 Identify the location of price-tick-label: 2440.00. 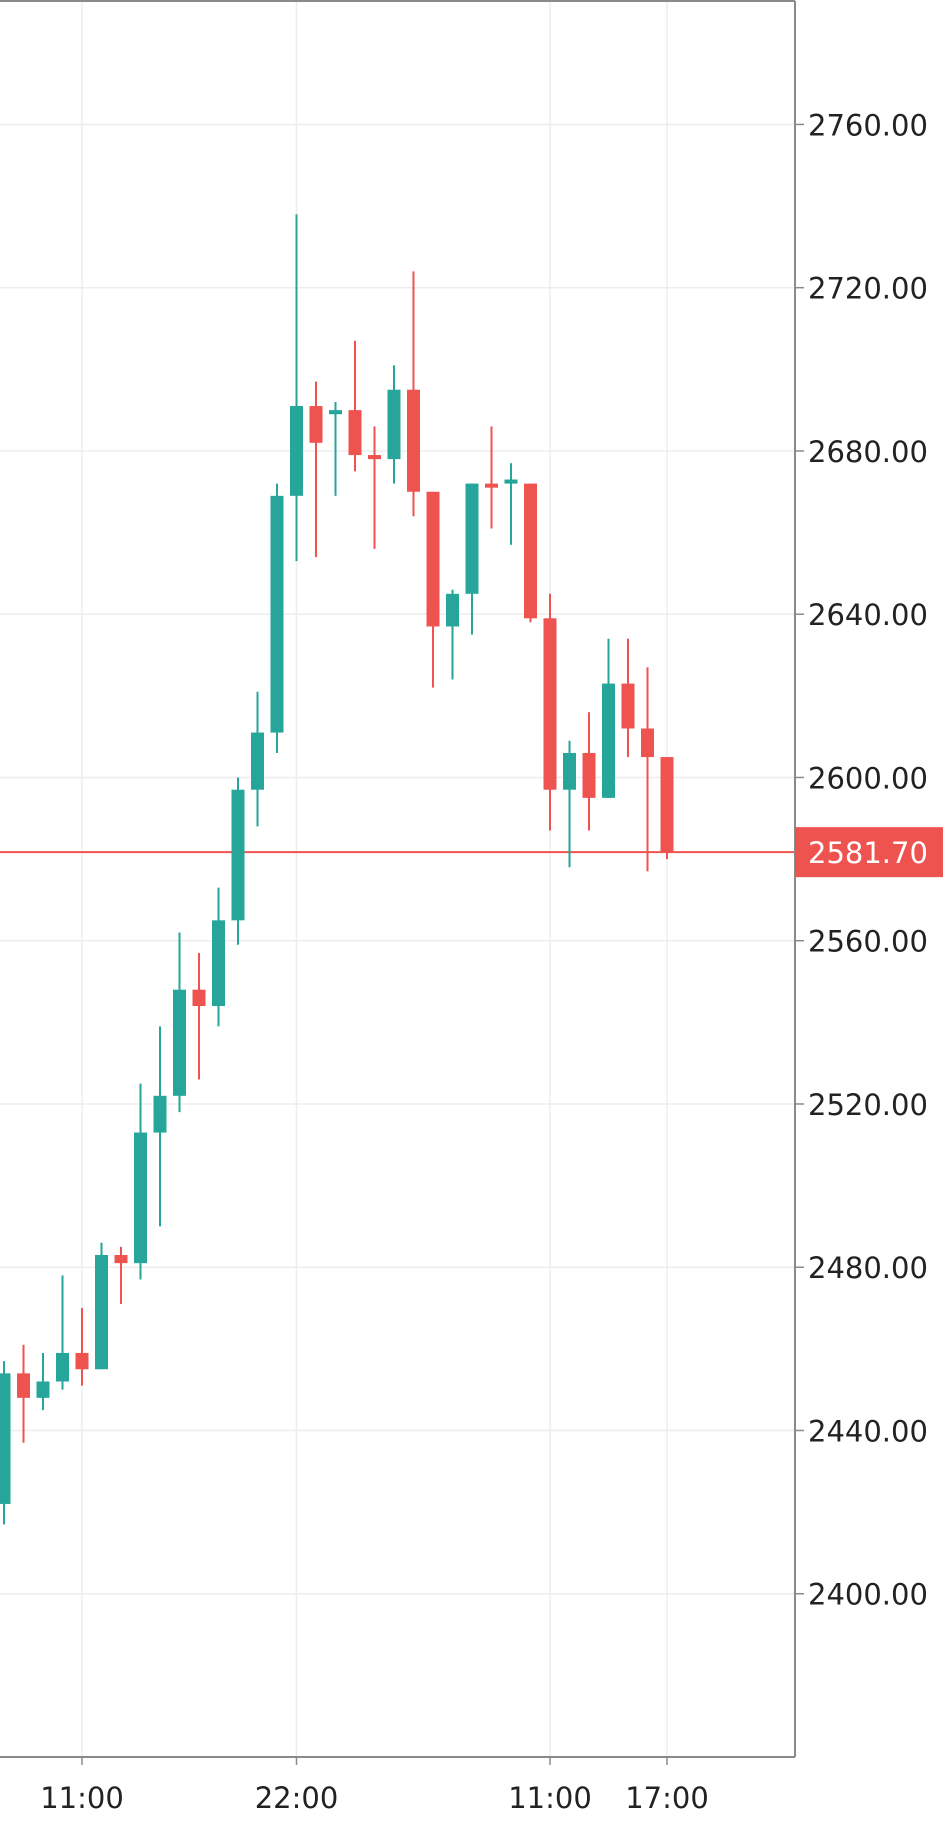
(868, 1431).